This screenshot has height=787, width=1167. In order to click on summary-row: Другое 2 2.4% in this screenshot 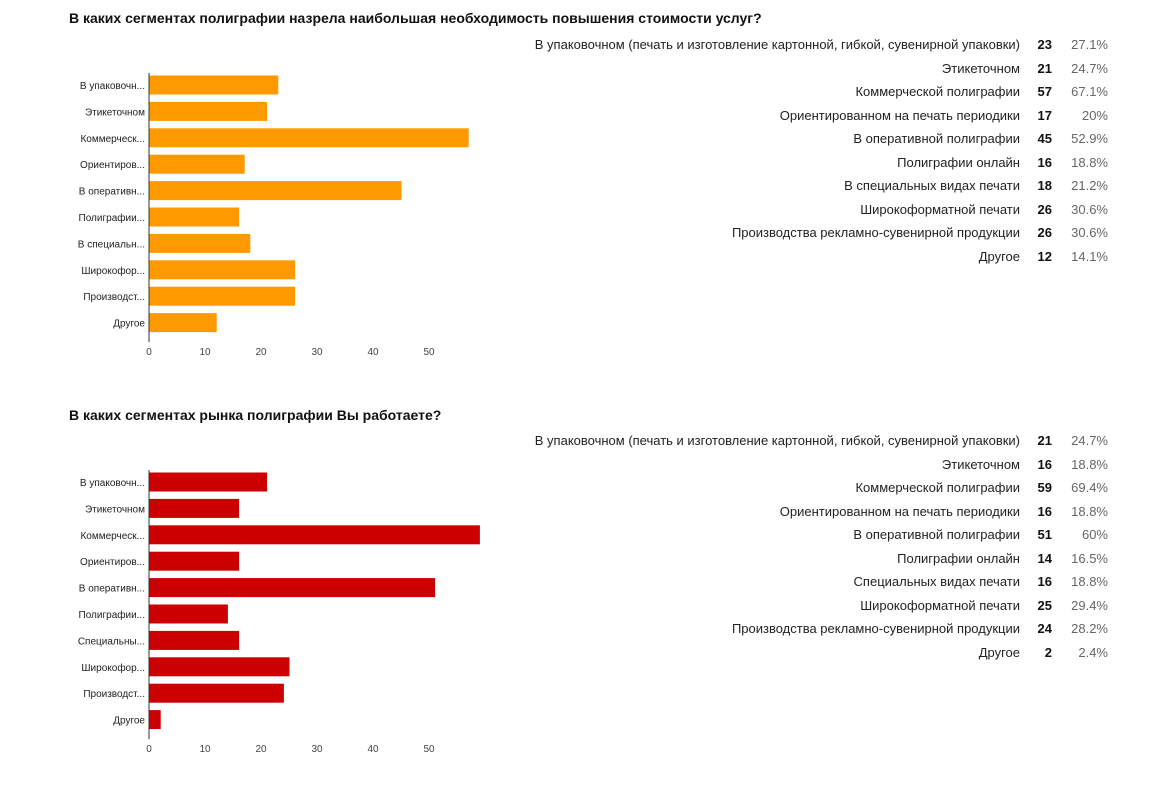, I will do `click(820, 655)`.